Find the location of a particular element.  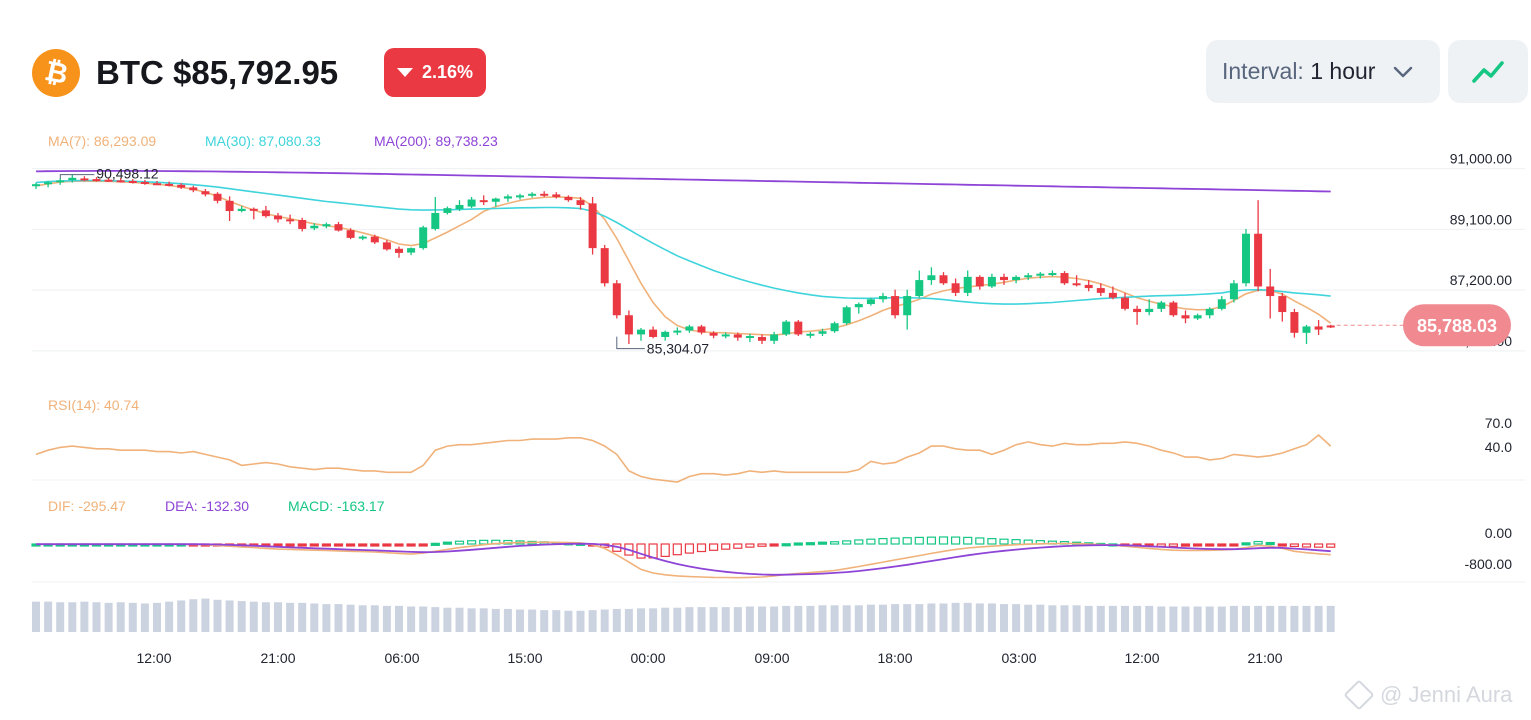

interval-dropdown: Interval: 1 hour is located at coordinates (1323, 71).